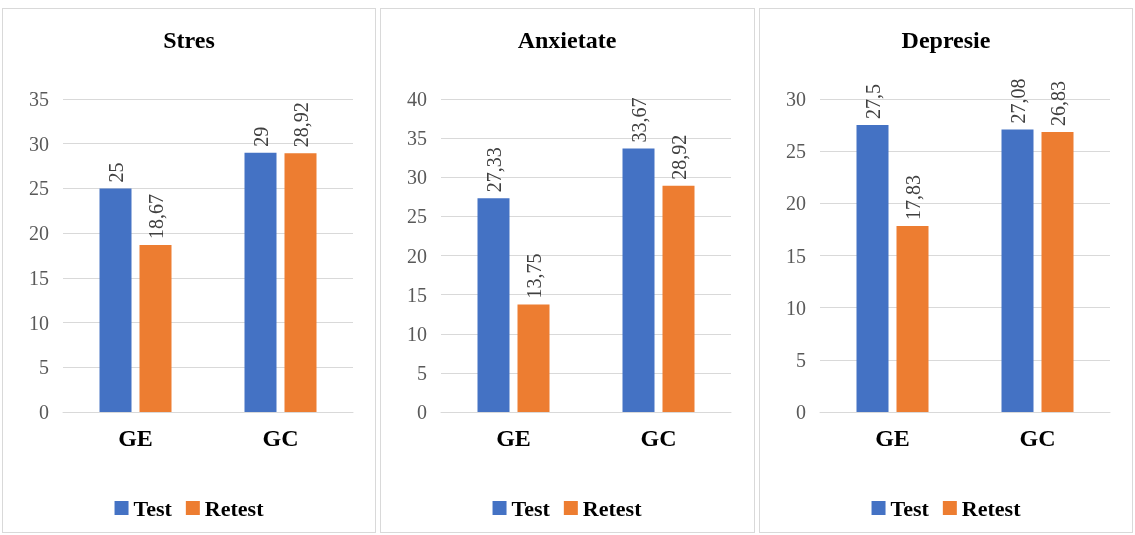  I want to click on data-label: 33,67, so click(638, 120).